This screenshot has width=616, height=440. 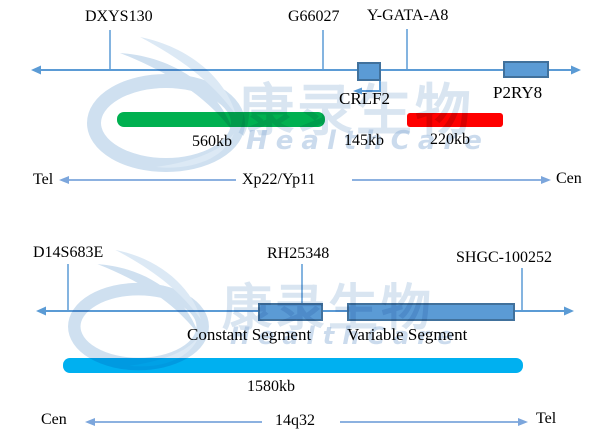 I want to click on marker-label-d14s683e: D14S683E, so click(x=68, y=252).